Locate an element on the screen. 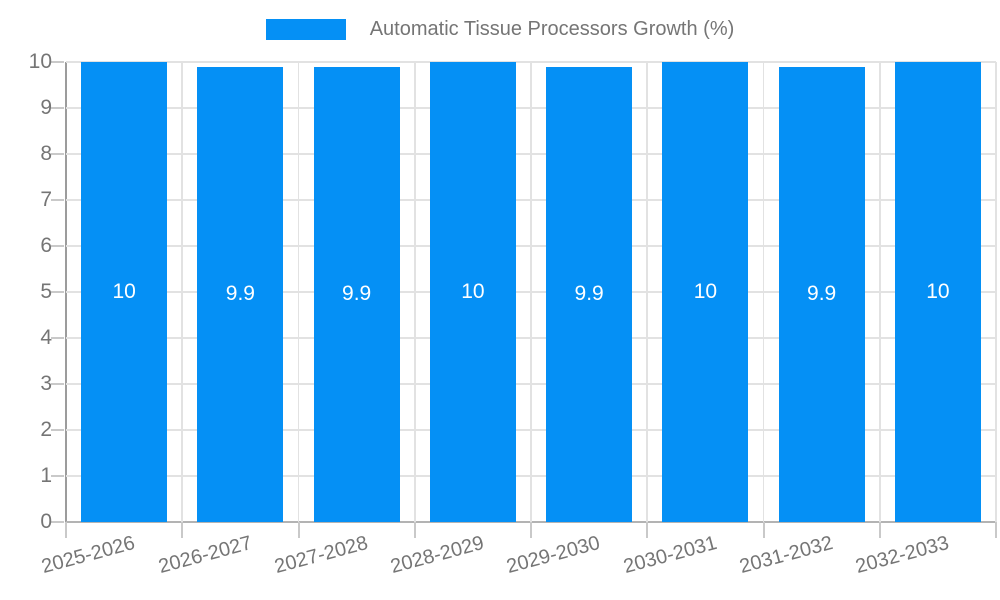  y-axis-tick-label: 3 is located at coordinates (46, 383).